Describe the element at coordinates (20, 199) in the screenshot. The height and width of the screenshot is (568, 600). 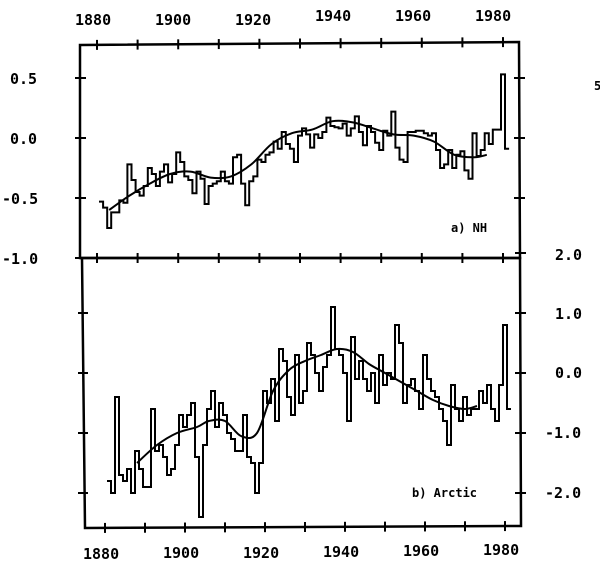
I see `left-y-label: -0.5` at that location.